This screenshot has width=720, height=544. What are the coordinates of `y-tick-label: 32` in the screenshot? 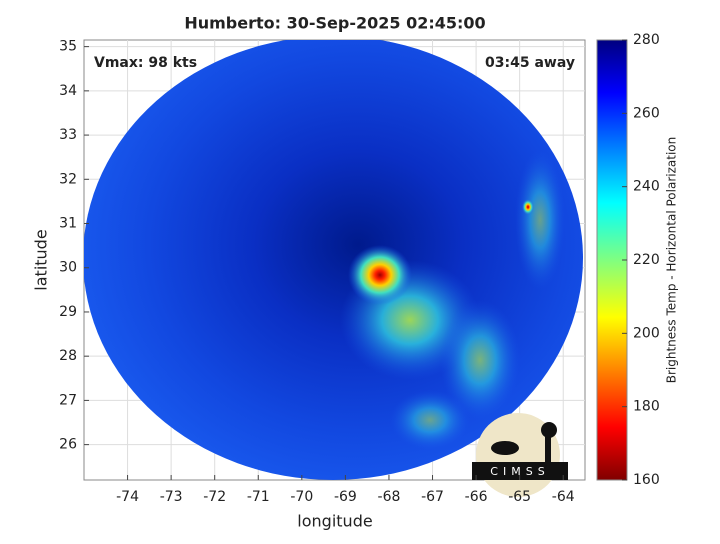 It's located at (68, 179).